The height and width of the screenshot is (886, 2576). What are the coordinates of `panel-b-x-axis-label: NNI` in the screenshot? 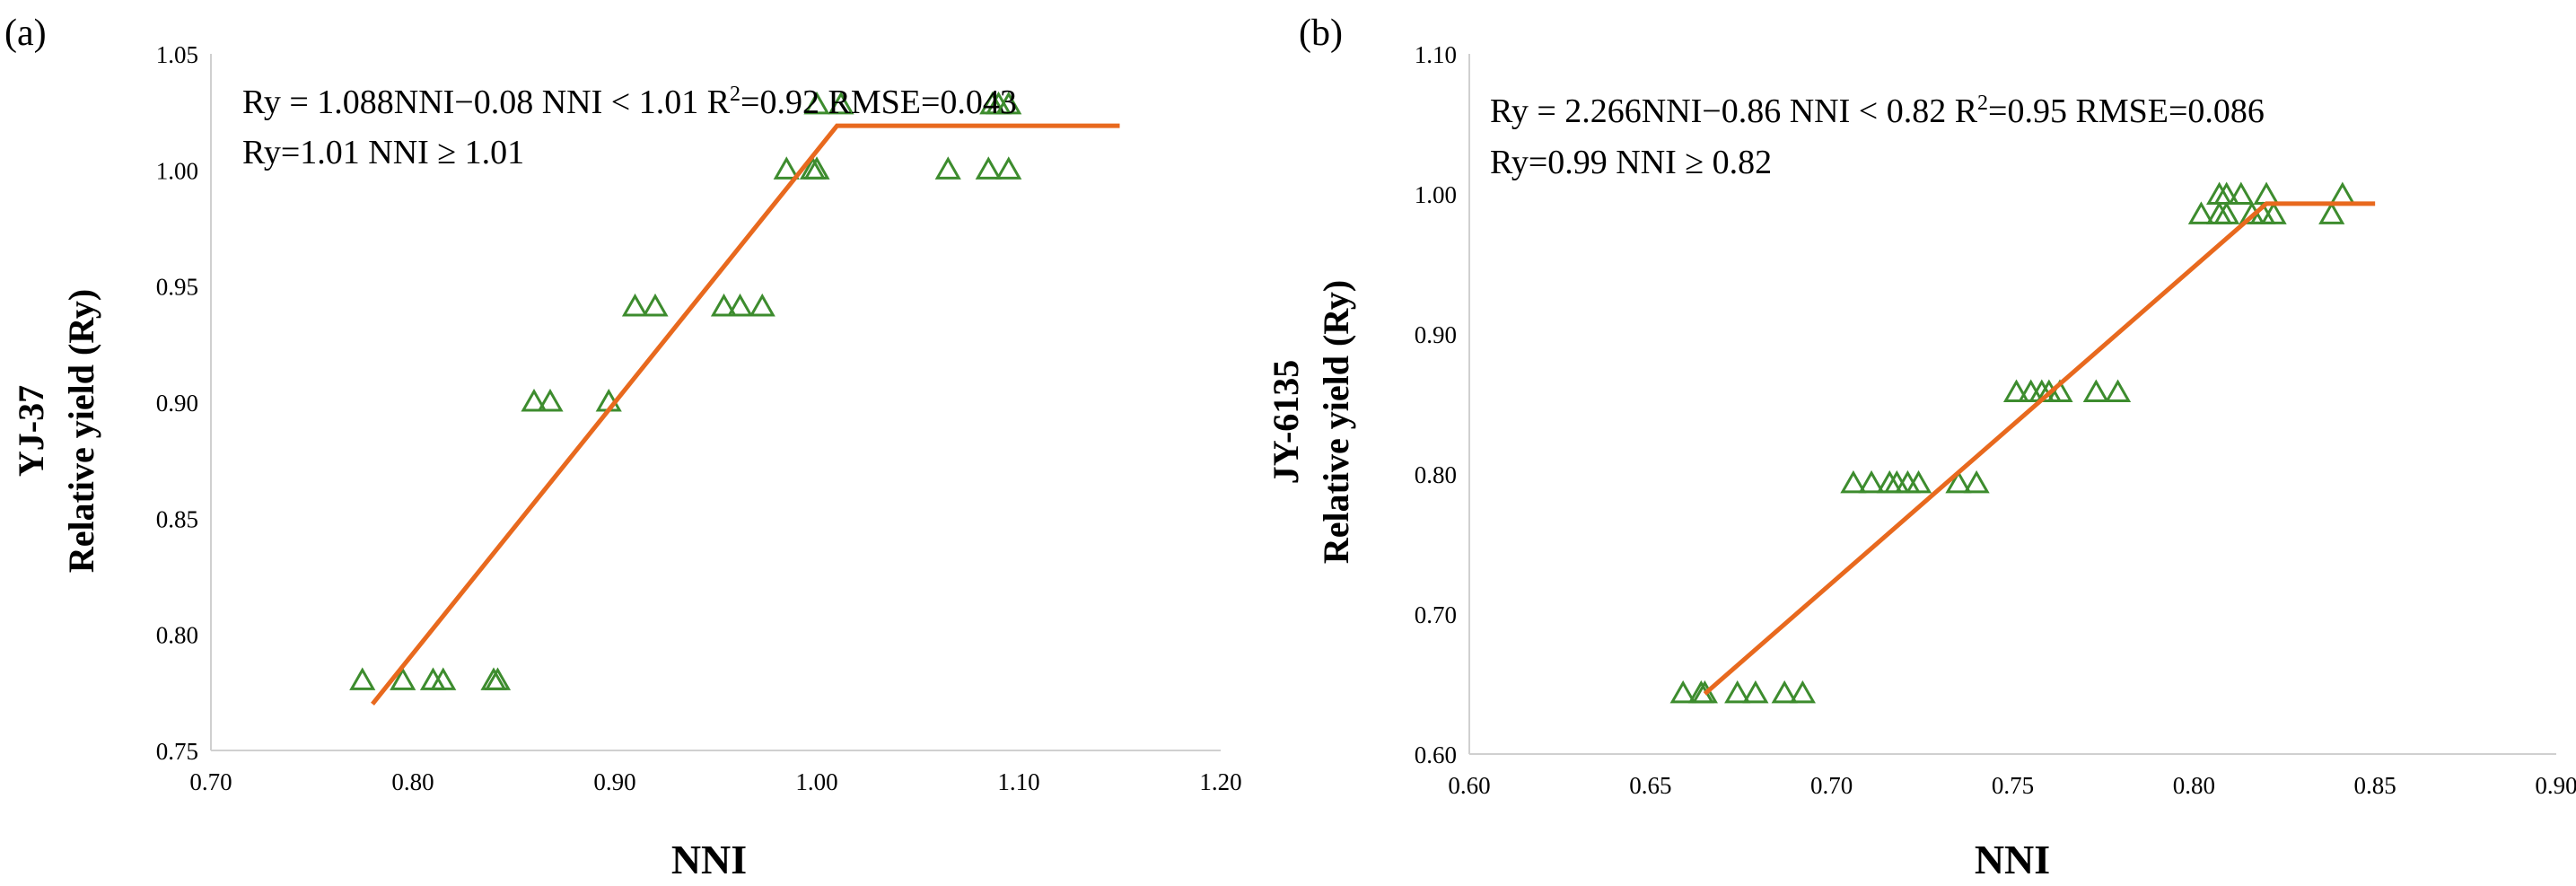 It's located at (2012, 859).